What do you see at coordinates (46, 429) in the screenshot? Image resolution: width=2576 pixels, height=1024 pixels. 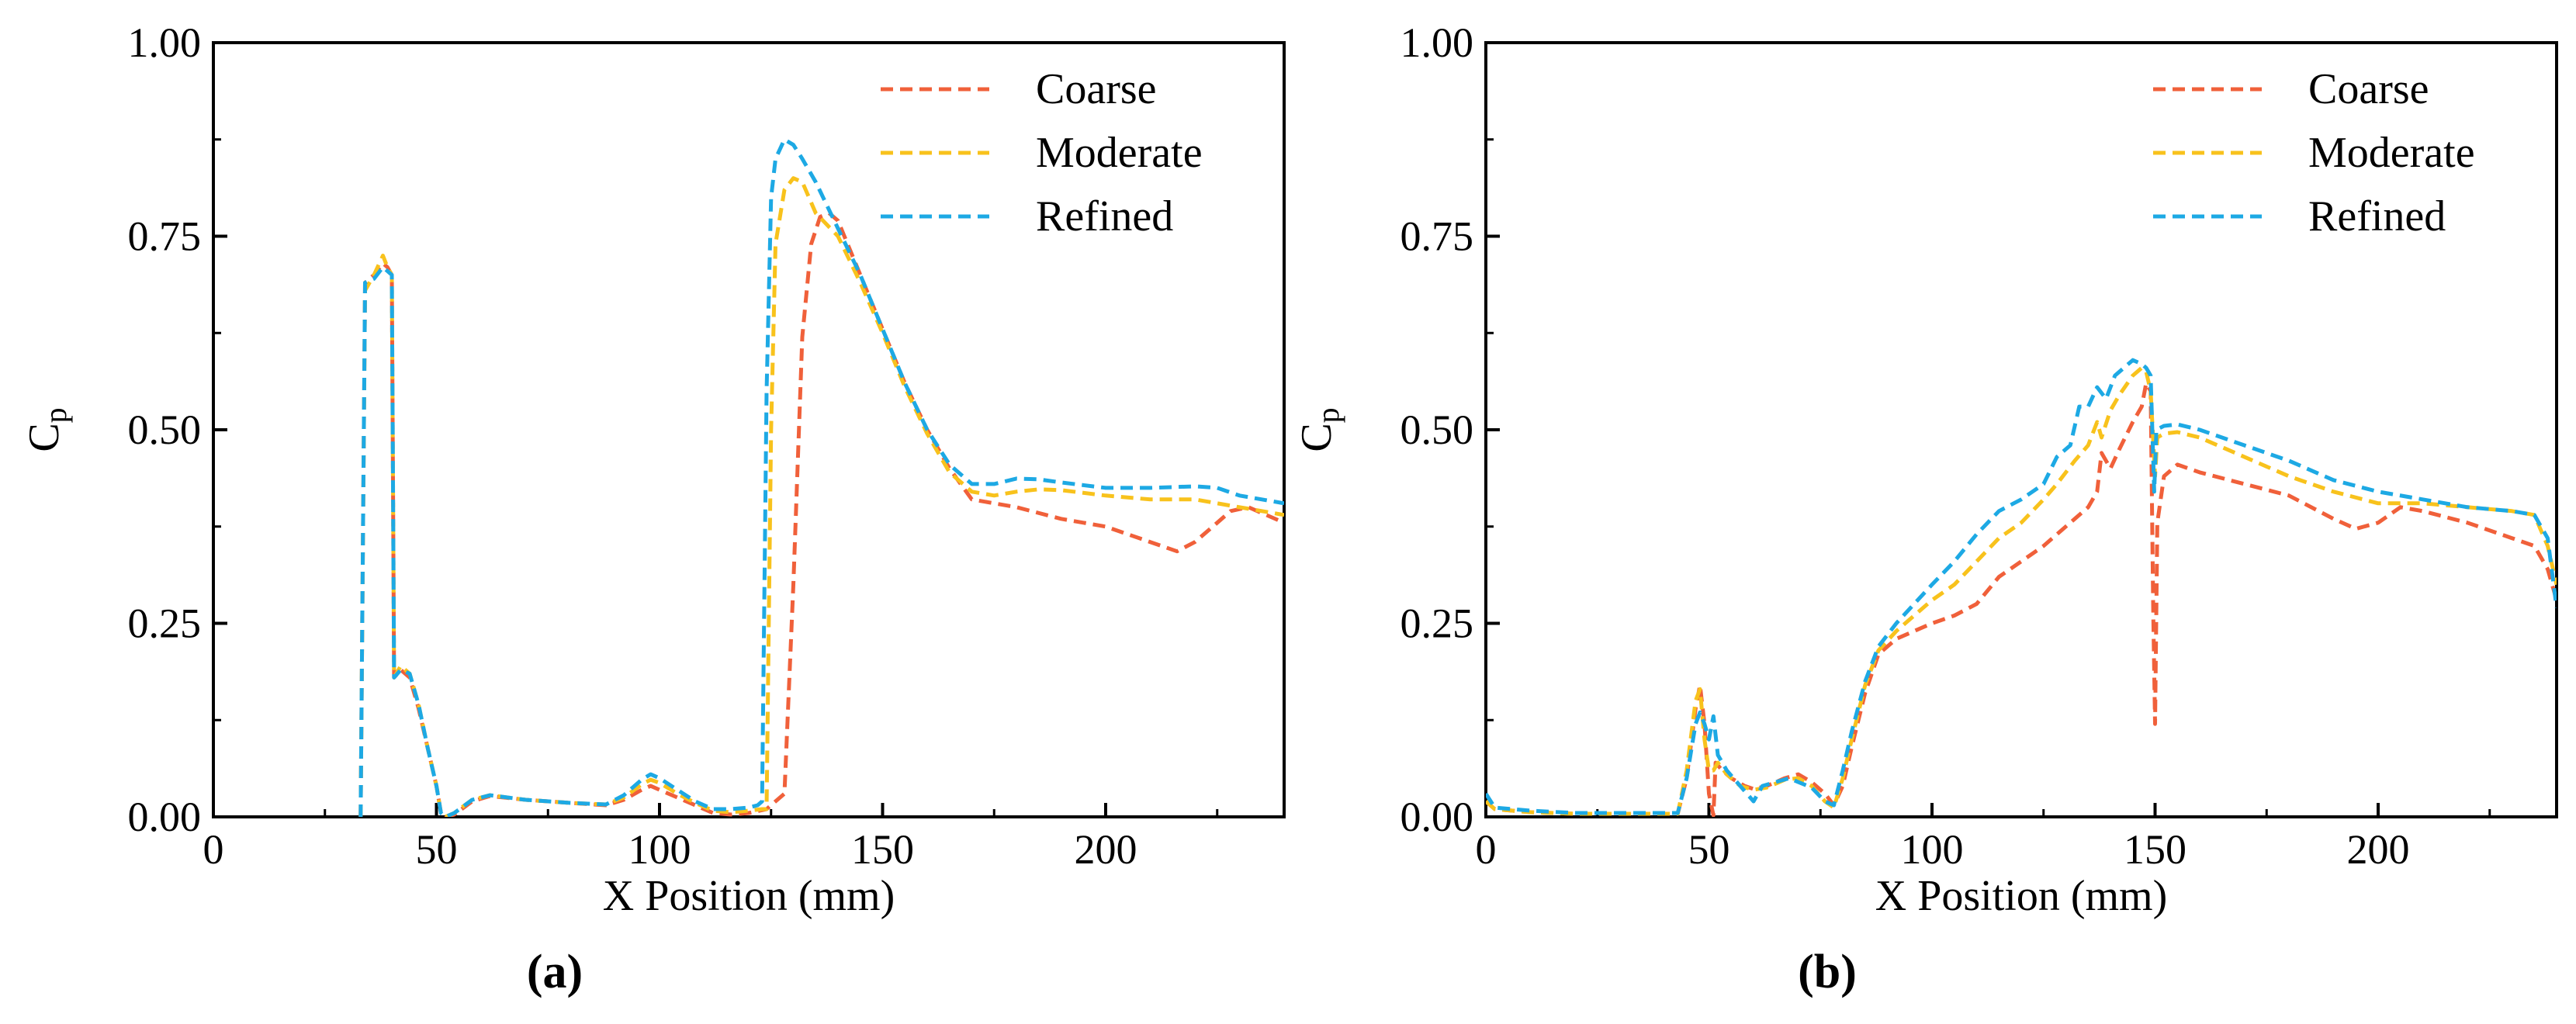 I see `y-axis-title-a: Cp` at bounding box center [46, 429].